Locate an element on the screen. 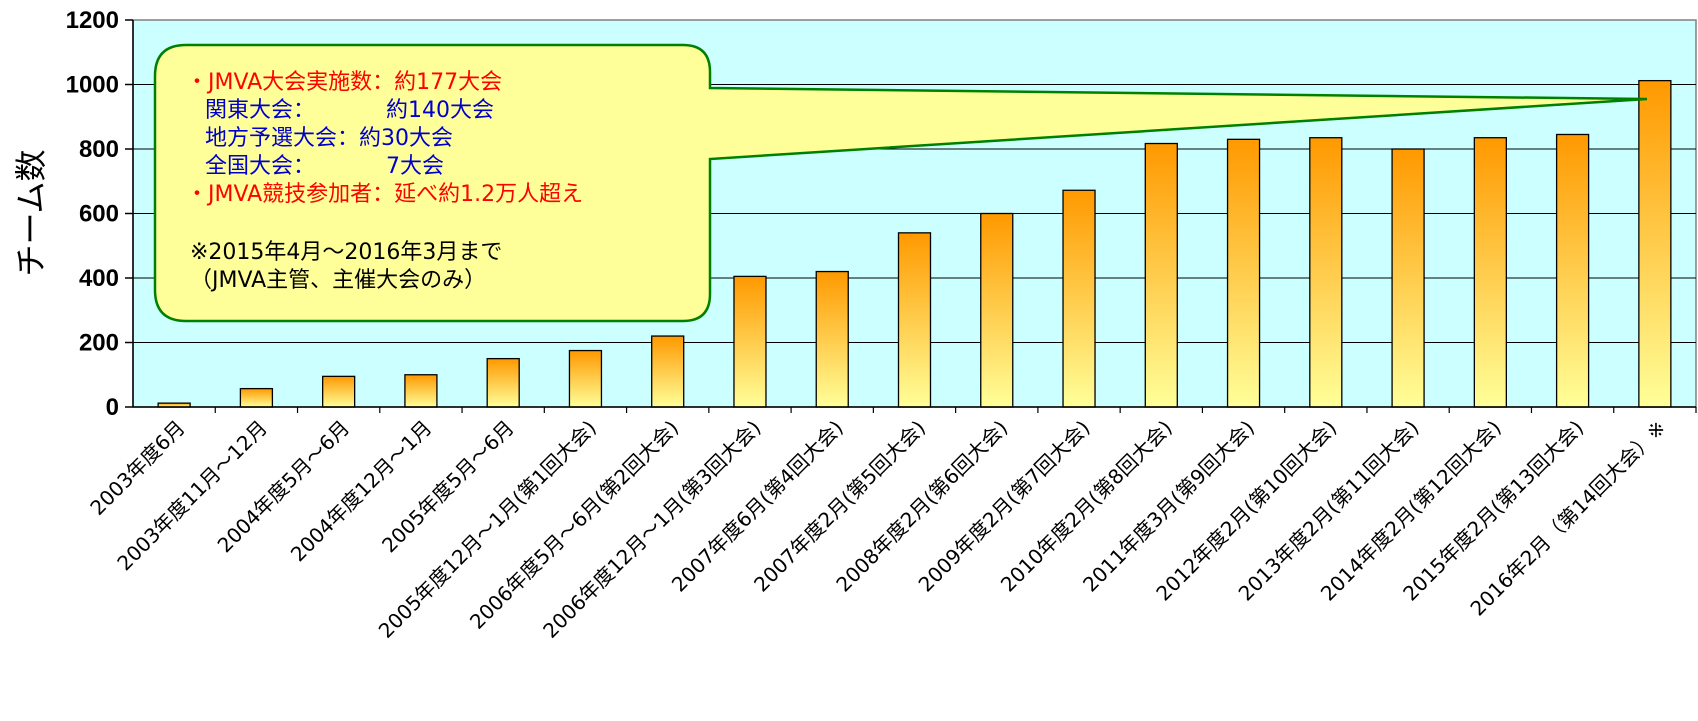 This screenshot has width=1698, height=721. y-tick-label: 600 is located at coordinates (99, 214).